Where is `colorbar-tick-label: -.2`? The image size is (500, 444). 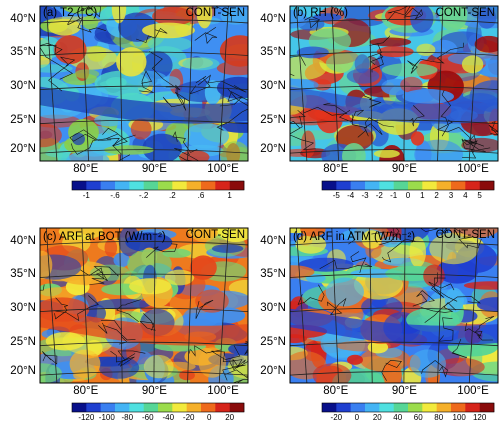 colorbar-tick-label: -.2 is located at coordinates (144, 195).